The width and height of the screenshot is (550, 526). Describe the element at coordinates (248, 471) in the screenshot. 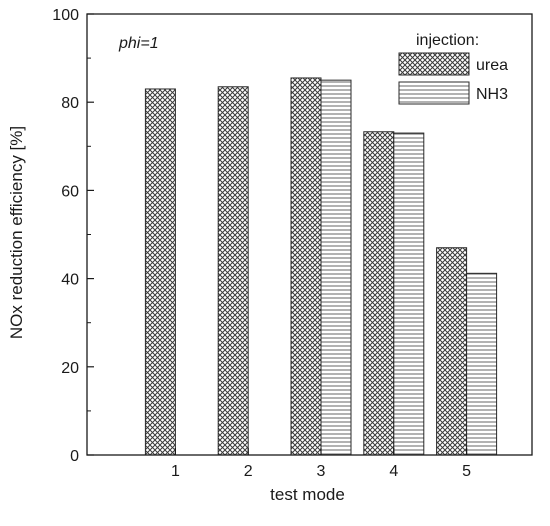

I see `x-tick-label: 2` at that location.